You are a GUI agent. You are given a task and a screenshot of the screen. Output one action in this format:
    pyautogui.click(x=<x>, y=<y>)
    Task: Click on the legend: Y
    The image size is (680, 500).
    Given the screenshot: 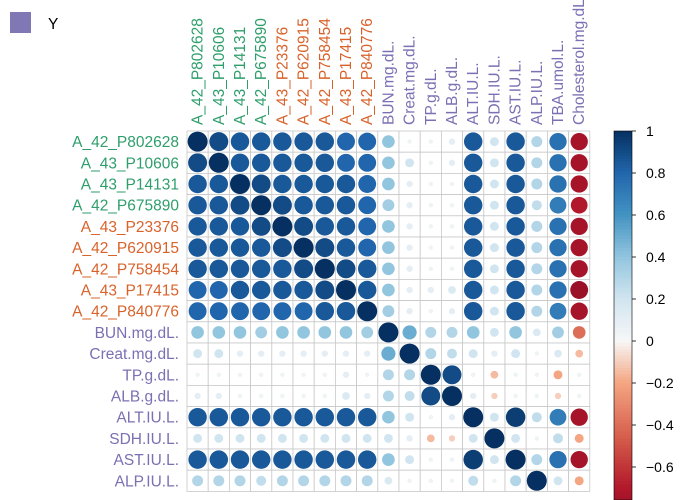 What is the action you would take?
    pyautogui.click(x=34, y=22)
    